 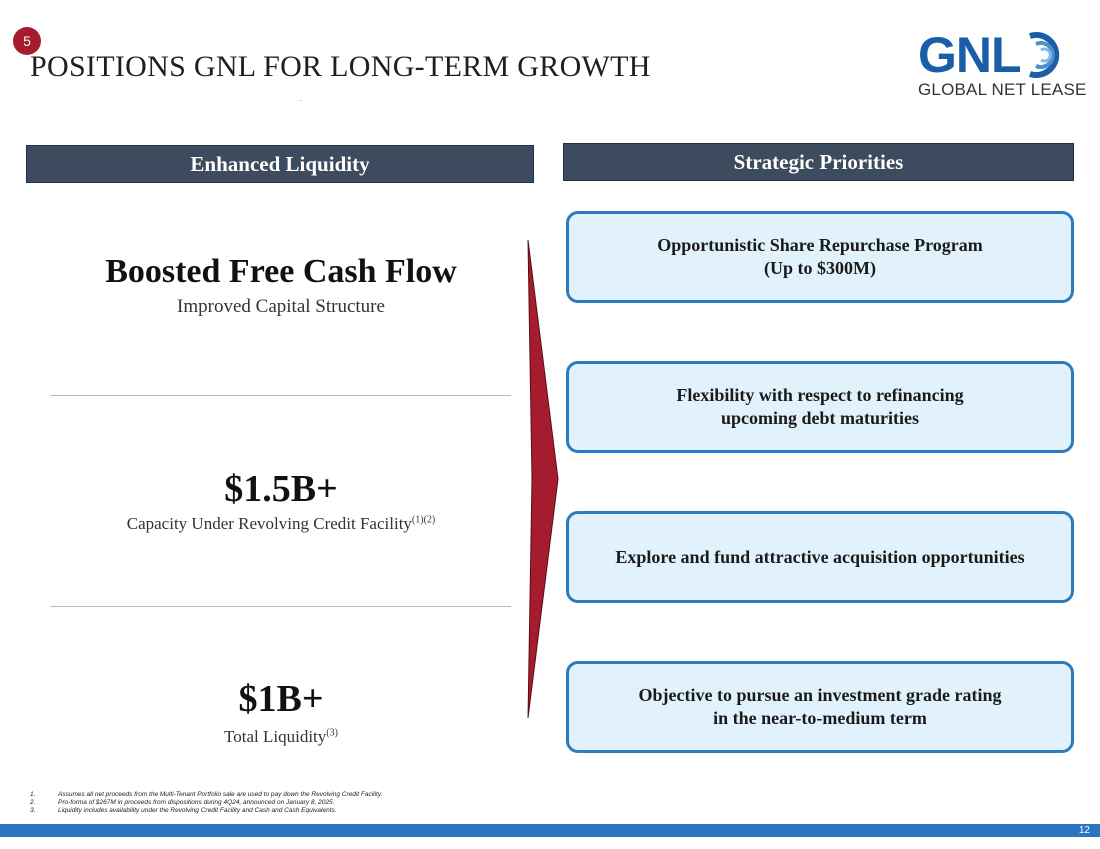 I want to click on footnote-number: 2., so click(x=33, y=802).